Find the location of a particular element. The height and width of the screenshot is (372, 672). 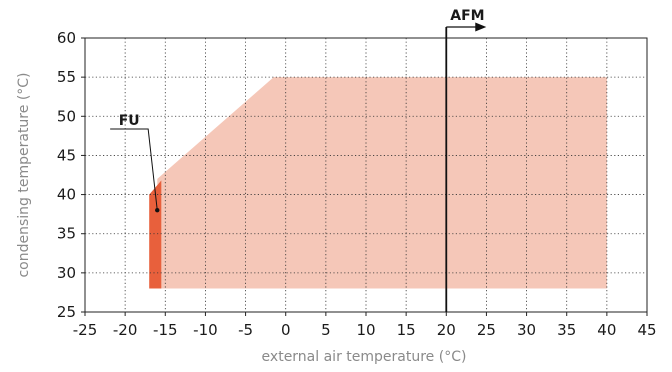

y-tick-label: 40 is located at coordinates (66, 195).